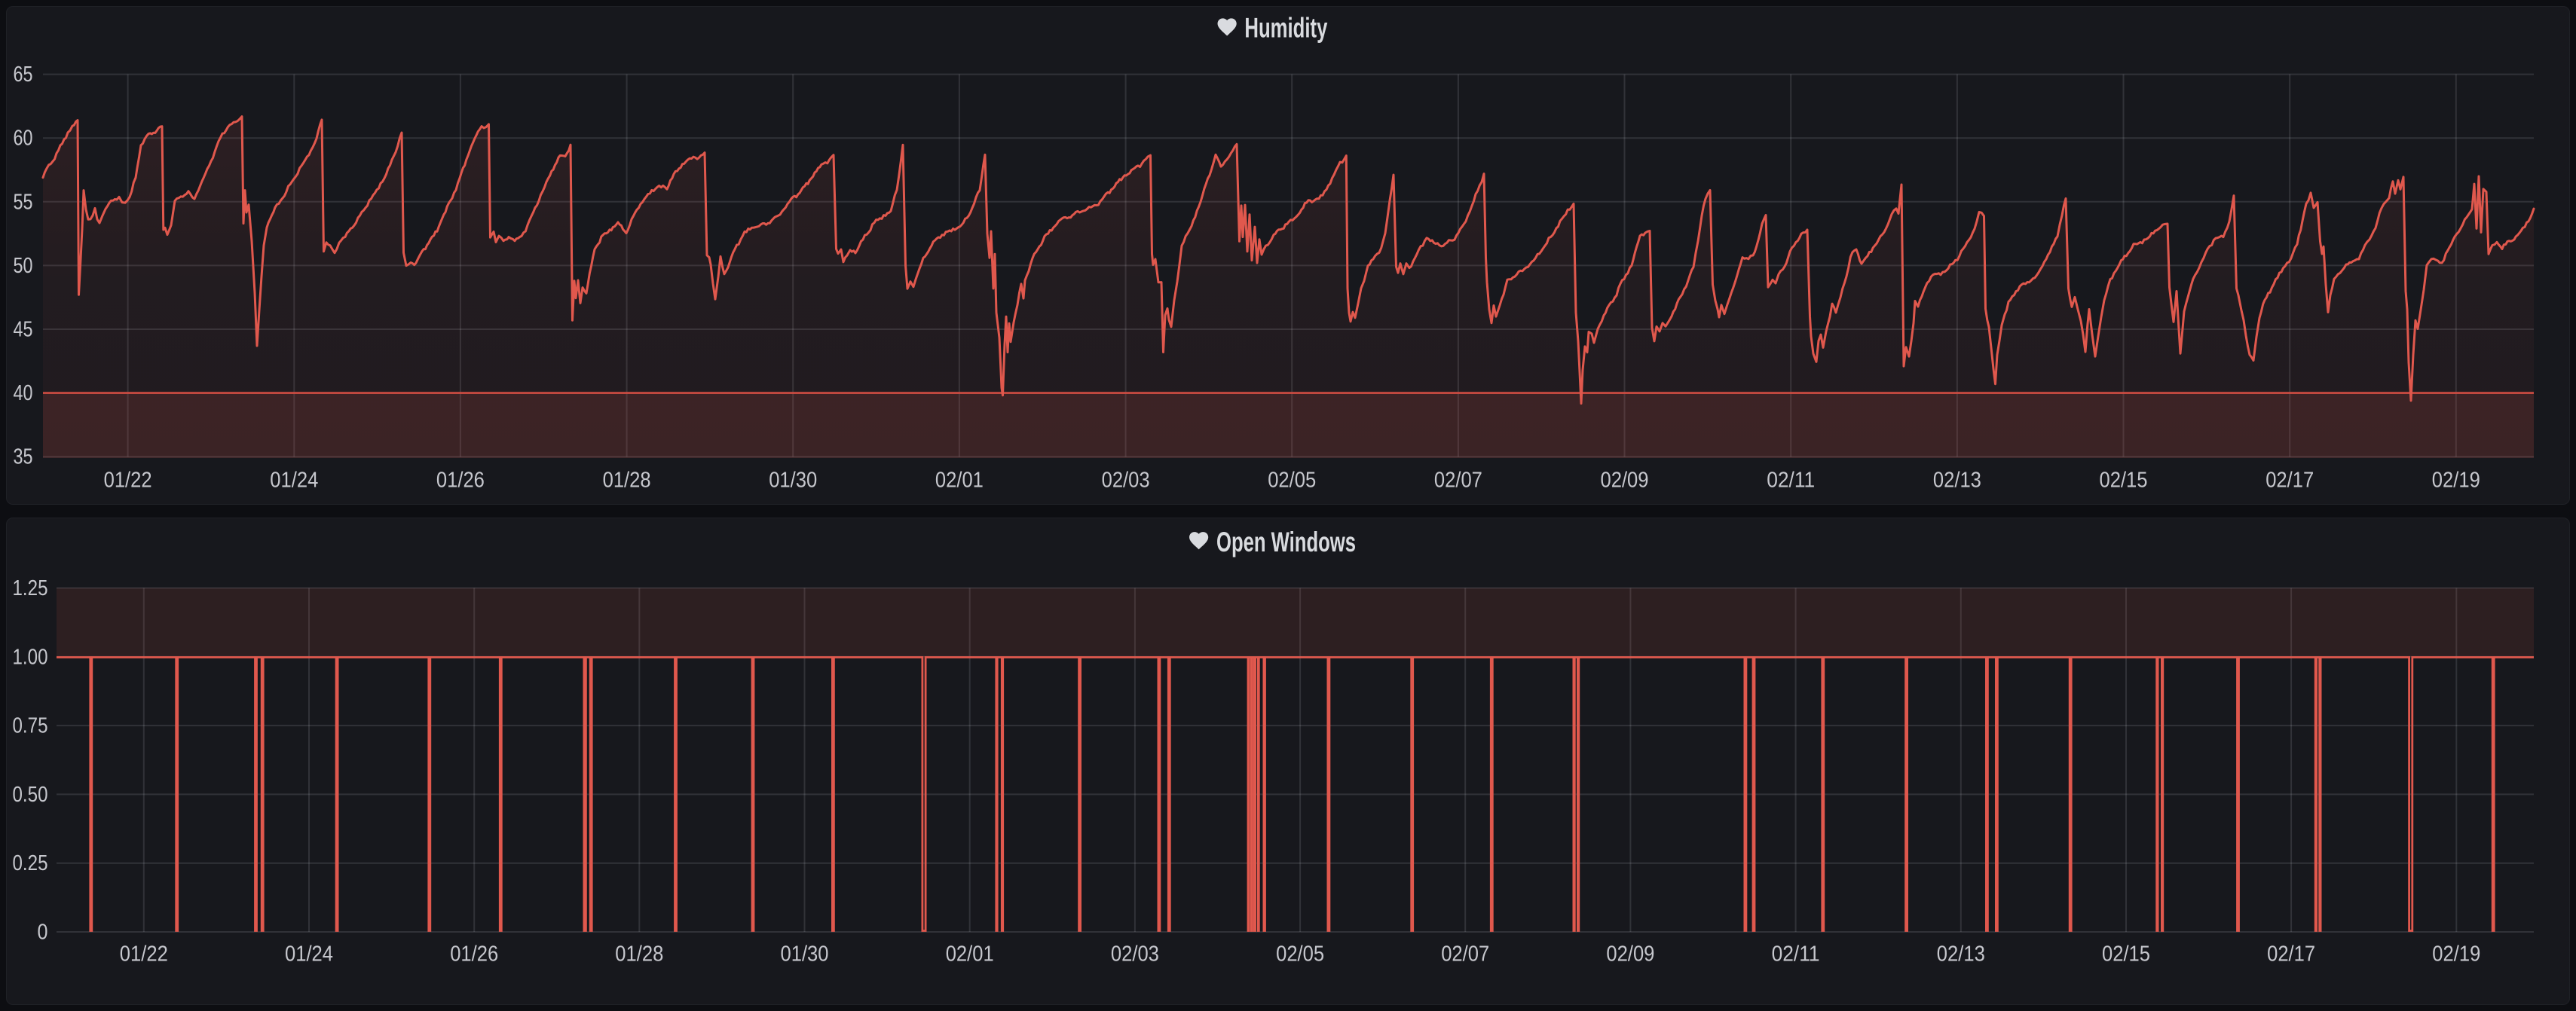  Describe the element at coordinates (30, 726) in the screenshot. I see `svg-text: 0.75` at that location.